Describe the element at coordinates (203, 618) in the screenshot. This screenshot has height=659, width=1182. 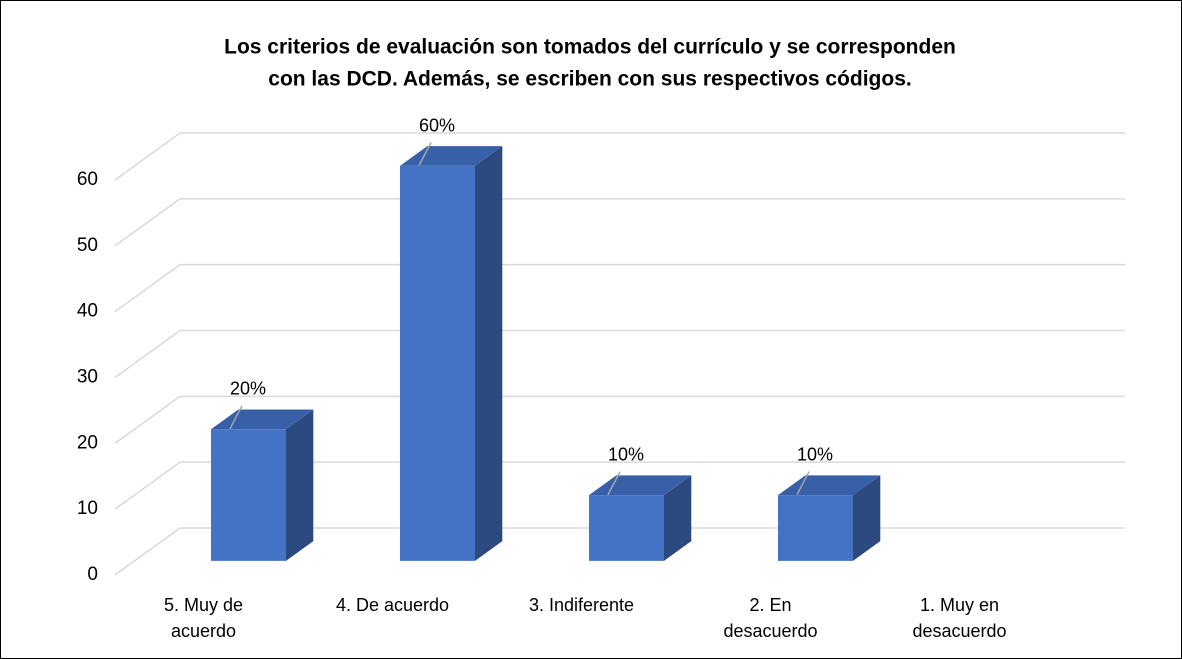
I see `x-tick-label: 5. Muy de acuerdo` at that location.